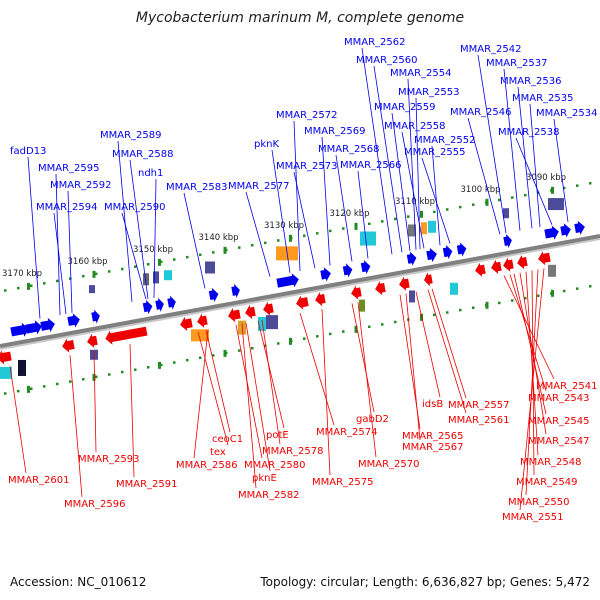 Image resolution: width=600 pixels, height=600 pixels. I want to click on forward-gene-label: MMAR_2536, so click(531, 81).